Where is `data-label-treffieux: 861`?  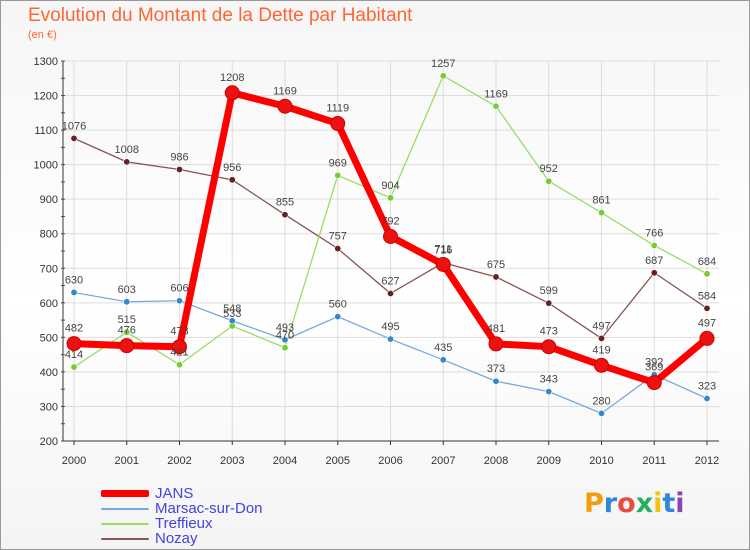
data-label-treffieux: 861 is located at coordinates (601, 201).